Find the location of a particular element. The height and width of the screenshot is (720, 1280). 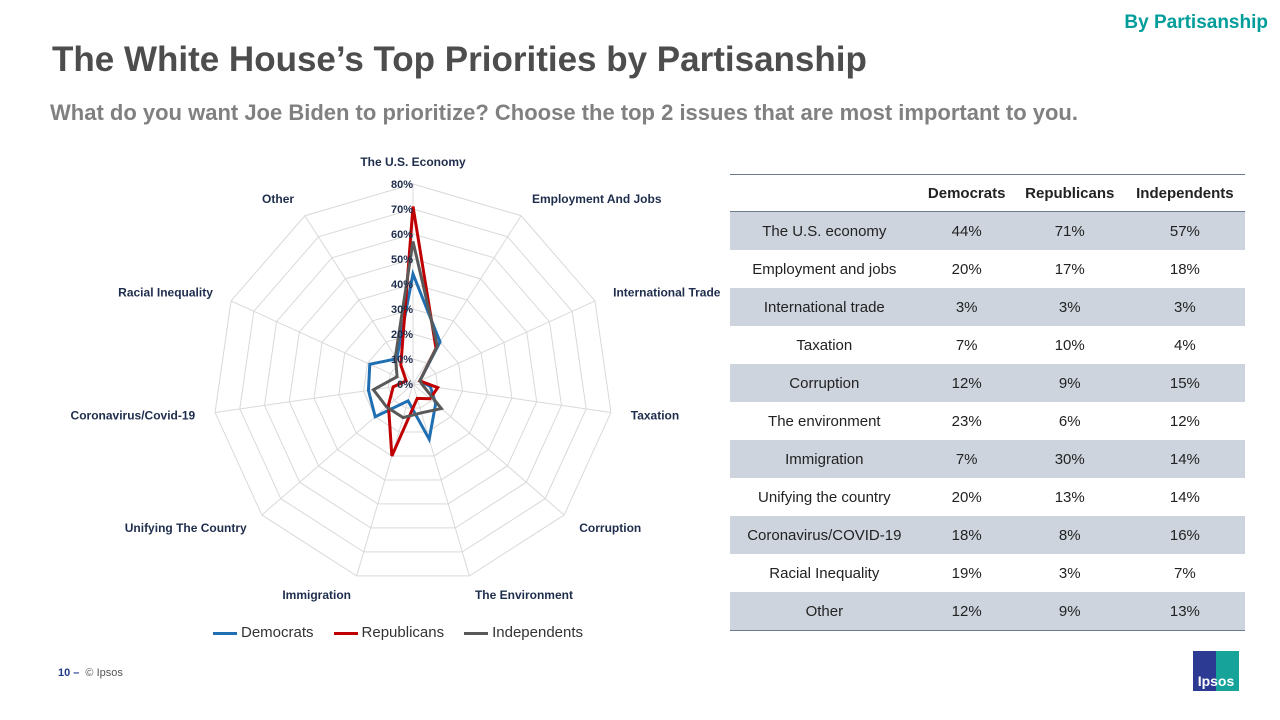

tick-label: 40% is located at coordinates (402, 285).